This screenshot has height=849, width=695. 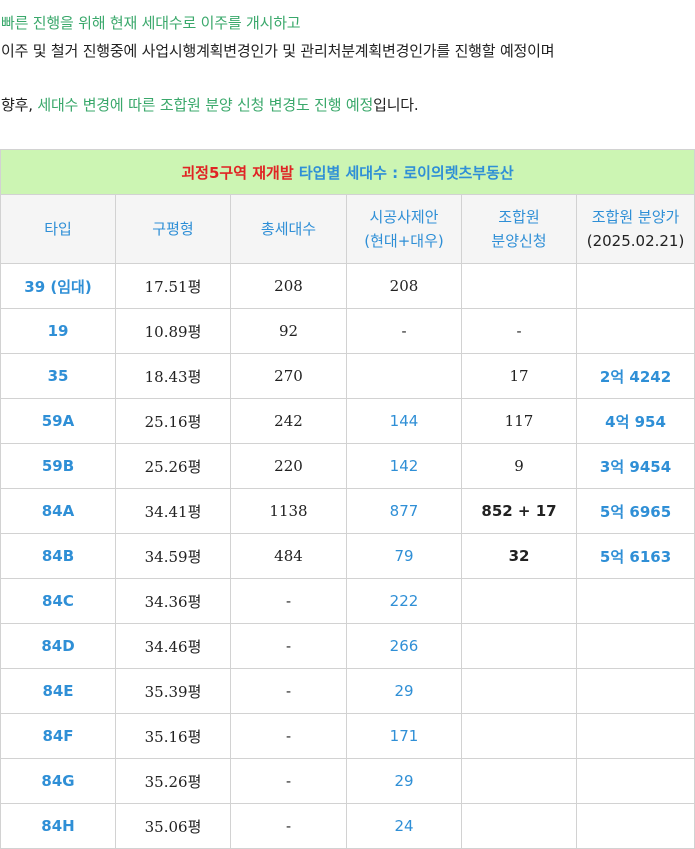 I want to click on header-type: 타입, so click(x=58, y=229).